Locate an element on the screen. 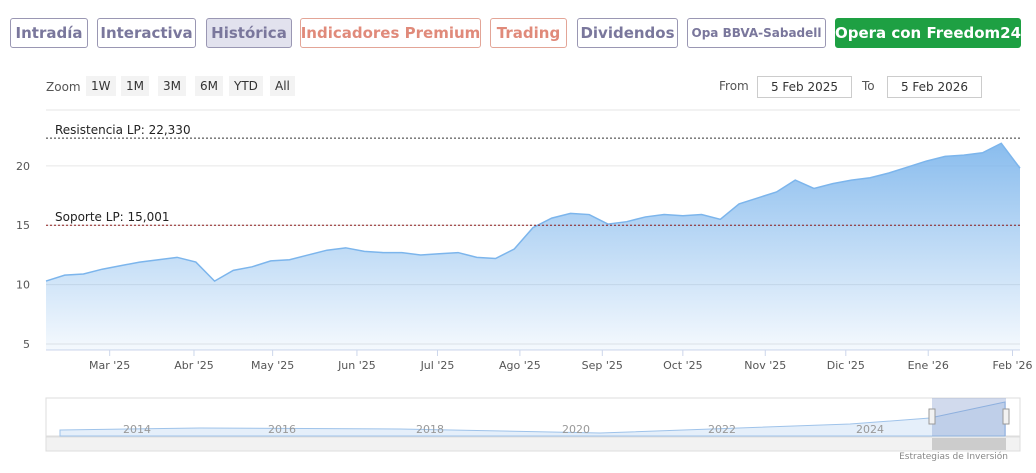 Image resolution: width=1036 pixels, height=473 pixels. tab: Indicadores Premium is located at coordinates (390, 33).